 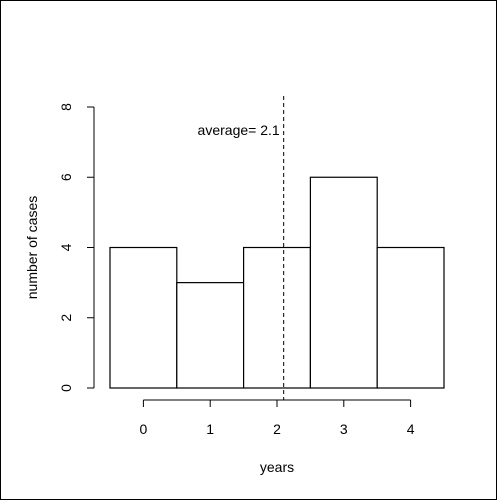 What do you see at coordinates (344, 429) in the screenshot?
I see `x-tick-label-3: 3` at bounding box center [344, 429].